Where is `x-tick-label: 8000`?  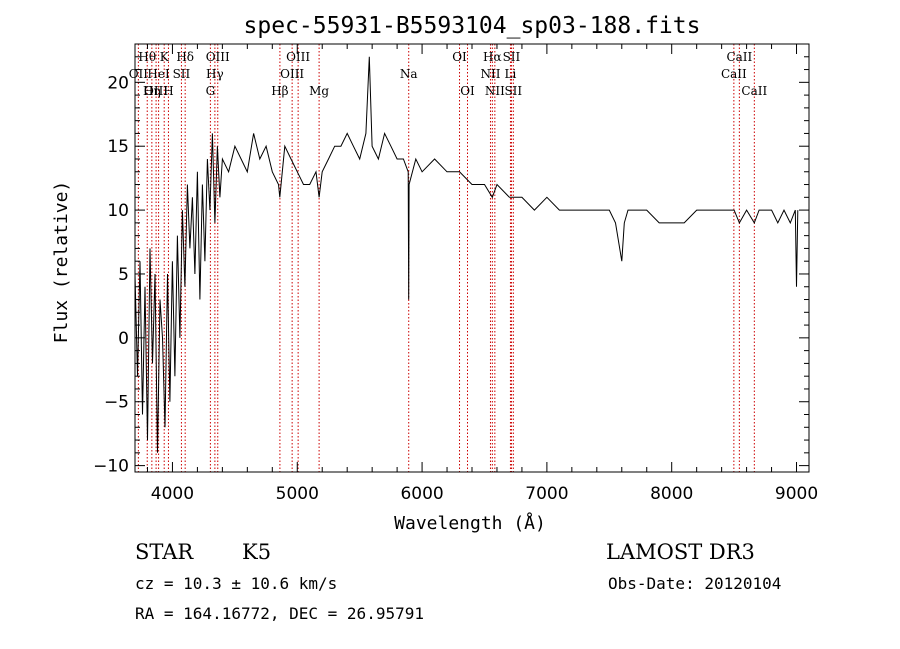 x-tick-label: 8000 is located at coordinates (671, 494).